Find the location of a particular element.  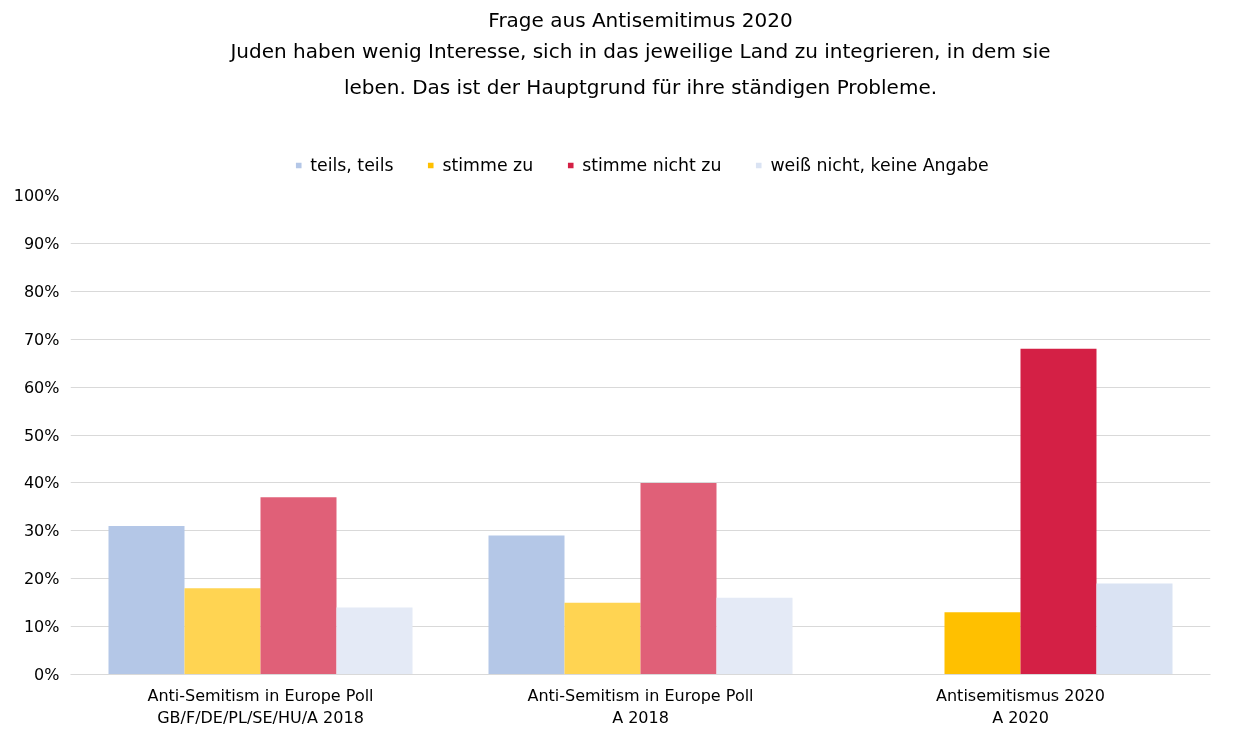

y-tick-label: 60% is located at coordinates (41, 387).